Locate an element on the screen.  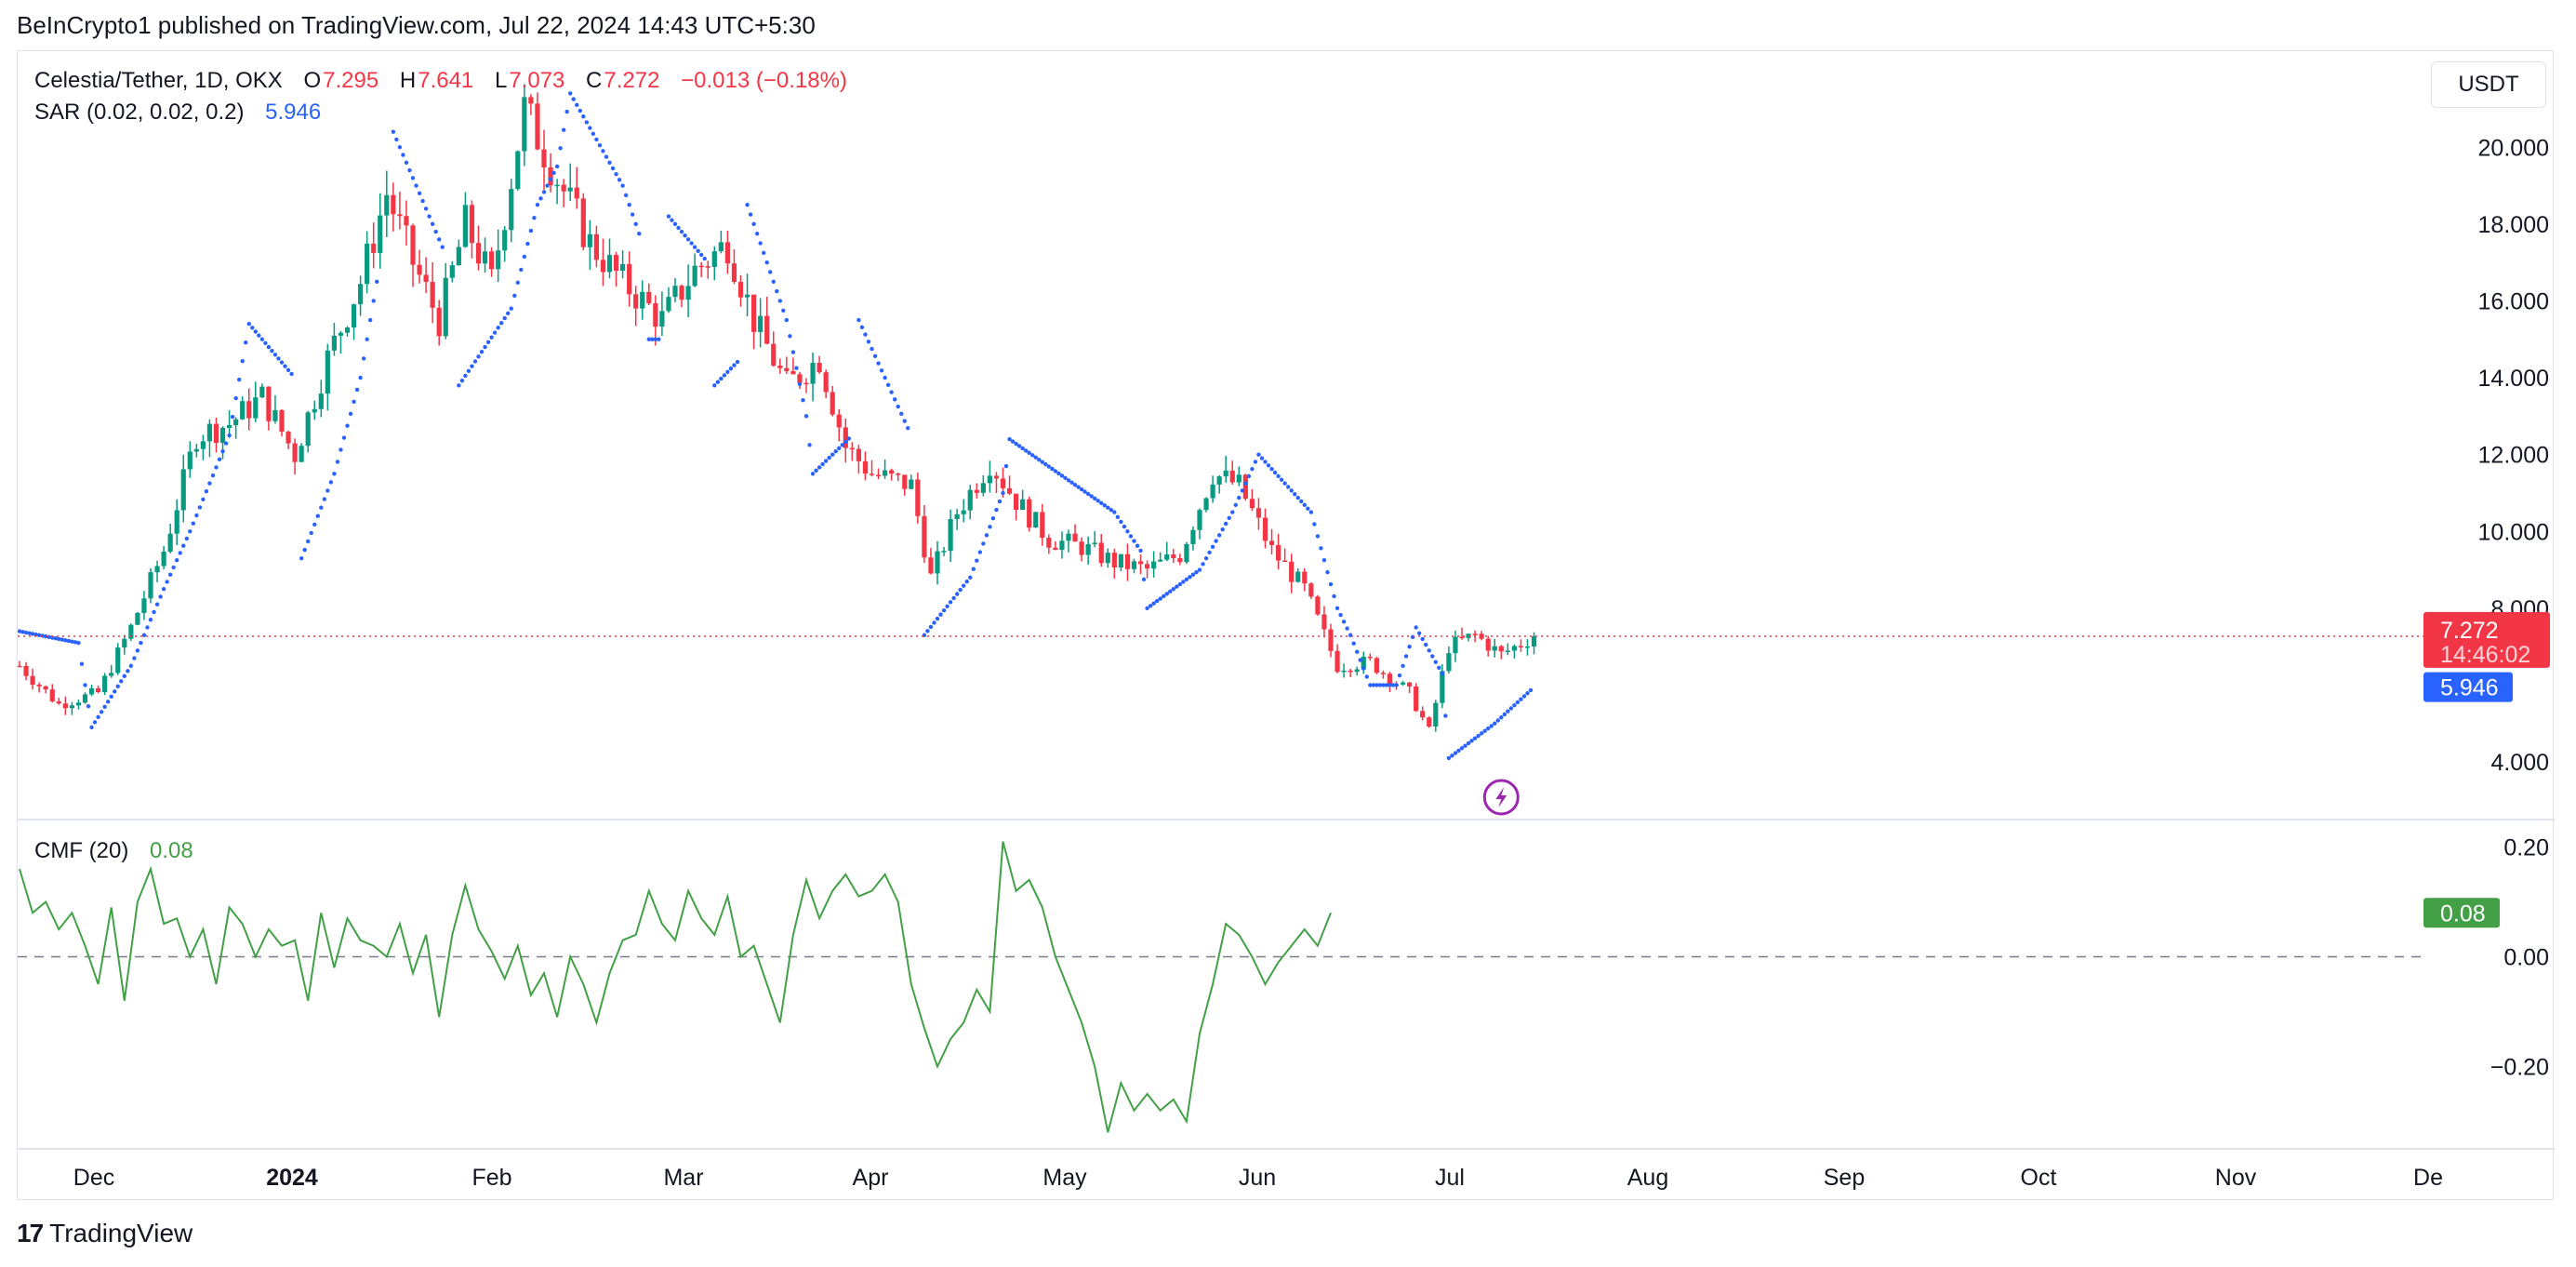
time-tick-label: Nov is located at coordinates (2236, 1178).